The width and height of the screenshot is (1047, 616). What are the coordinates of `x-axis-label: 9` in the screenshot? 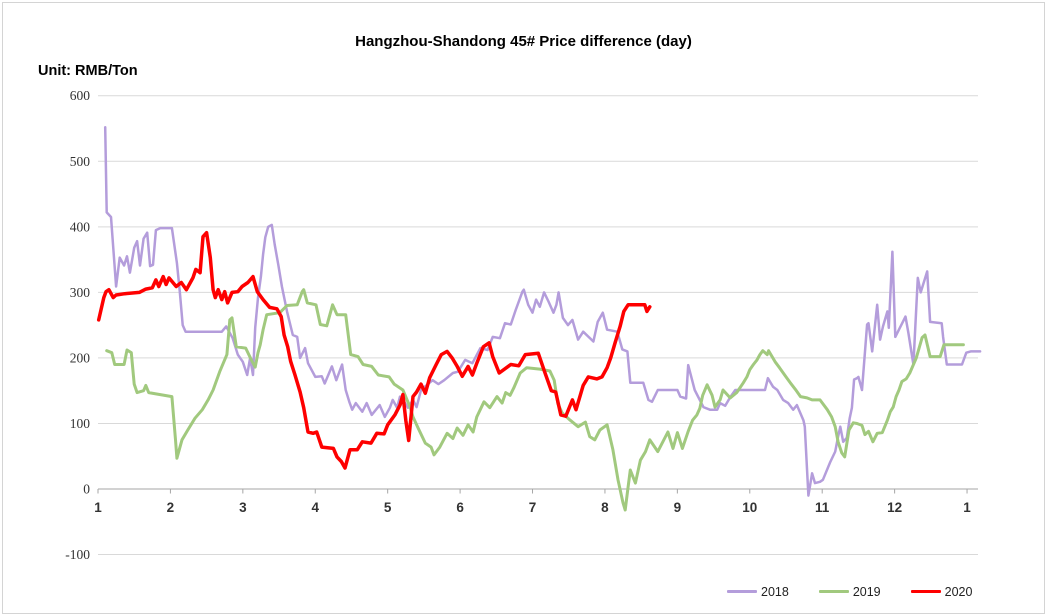 It's located at (678, 507).